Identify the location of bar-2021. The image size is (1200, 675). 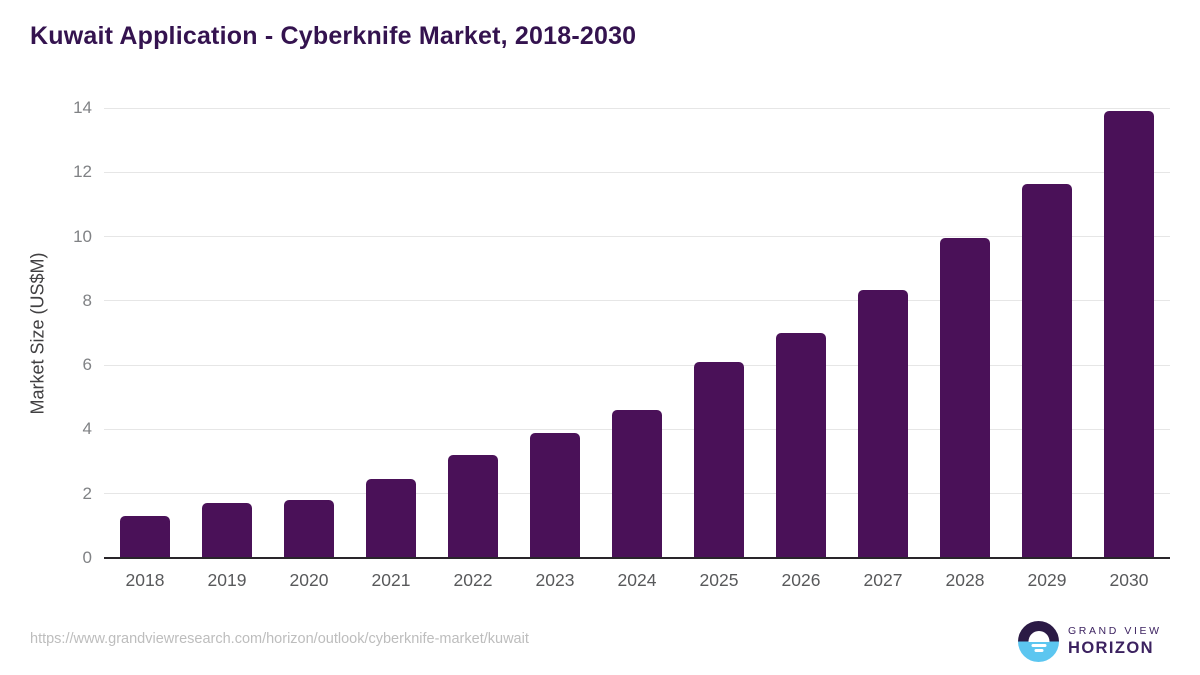
(391, 518).